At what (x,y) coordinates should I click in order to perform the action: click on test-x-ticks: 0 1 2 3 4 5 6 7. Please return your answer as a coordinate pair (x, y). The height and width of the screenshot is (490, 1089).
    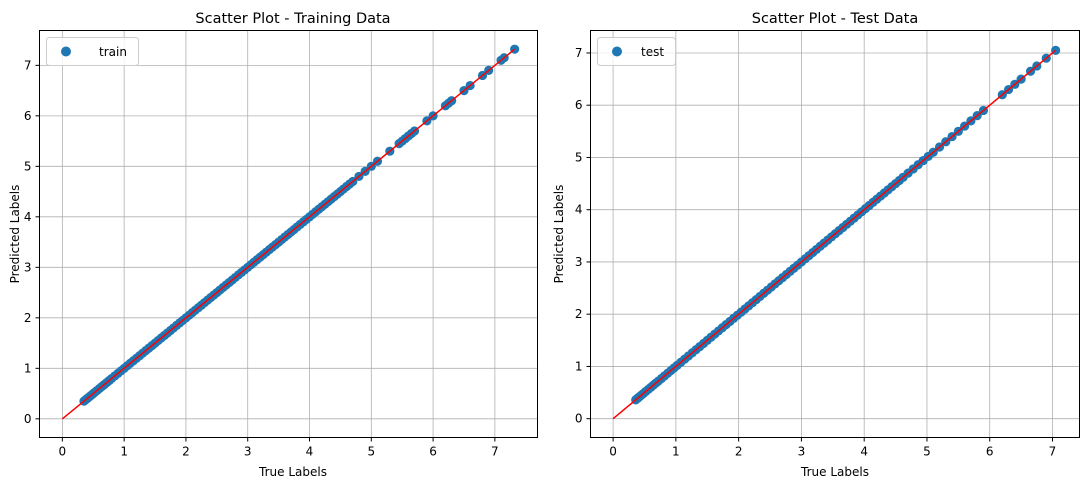
    Looking at the image, I should click on (833, 448).